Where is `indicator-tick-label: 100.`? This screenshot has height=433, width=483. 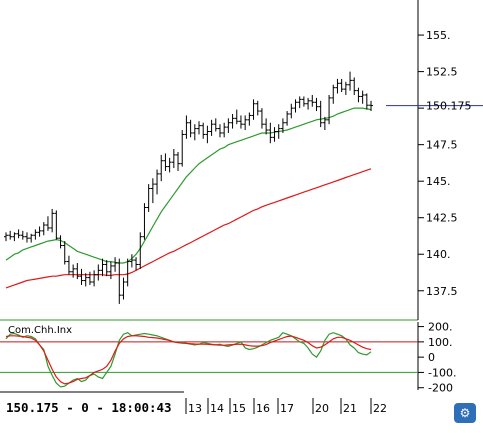
indicator-tick-label: 100. is located at coordinates (440, 342).